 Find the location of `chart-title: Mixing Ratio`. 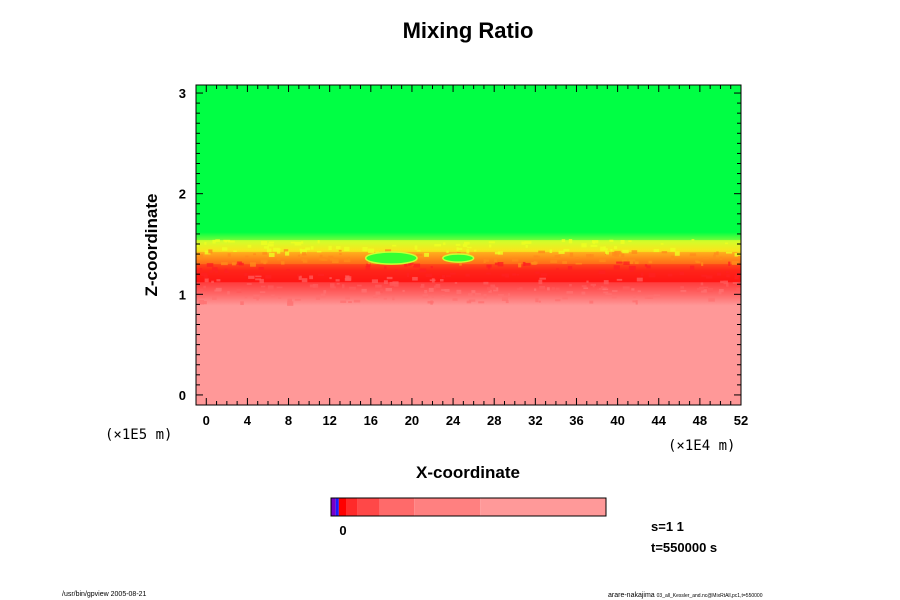

chart-title: Mixing Ratio is located at coordinates (468, 30).